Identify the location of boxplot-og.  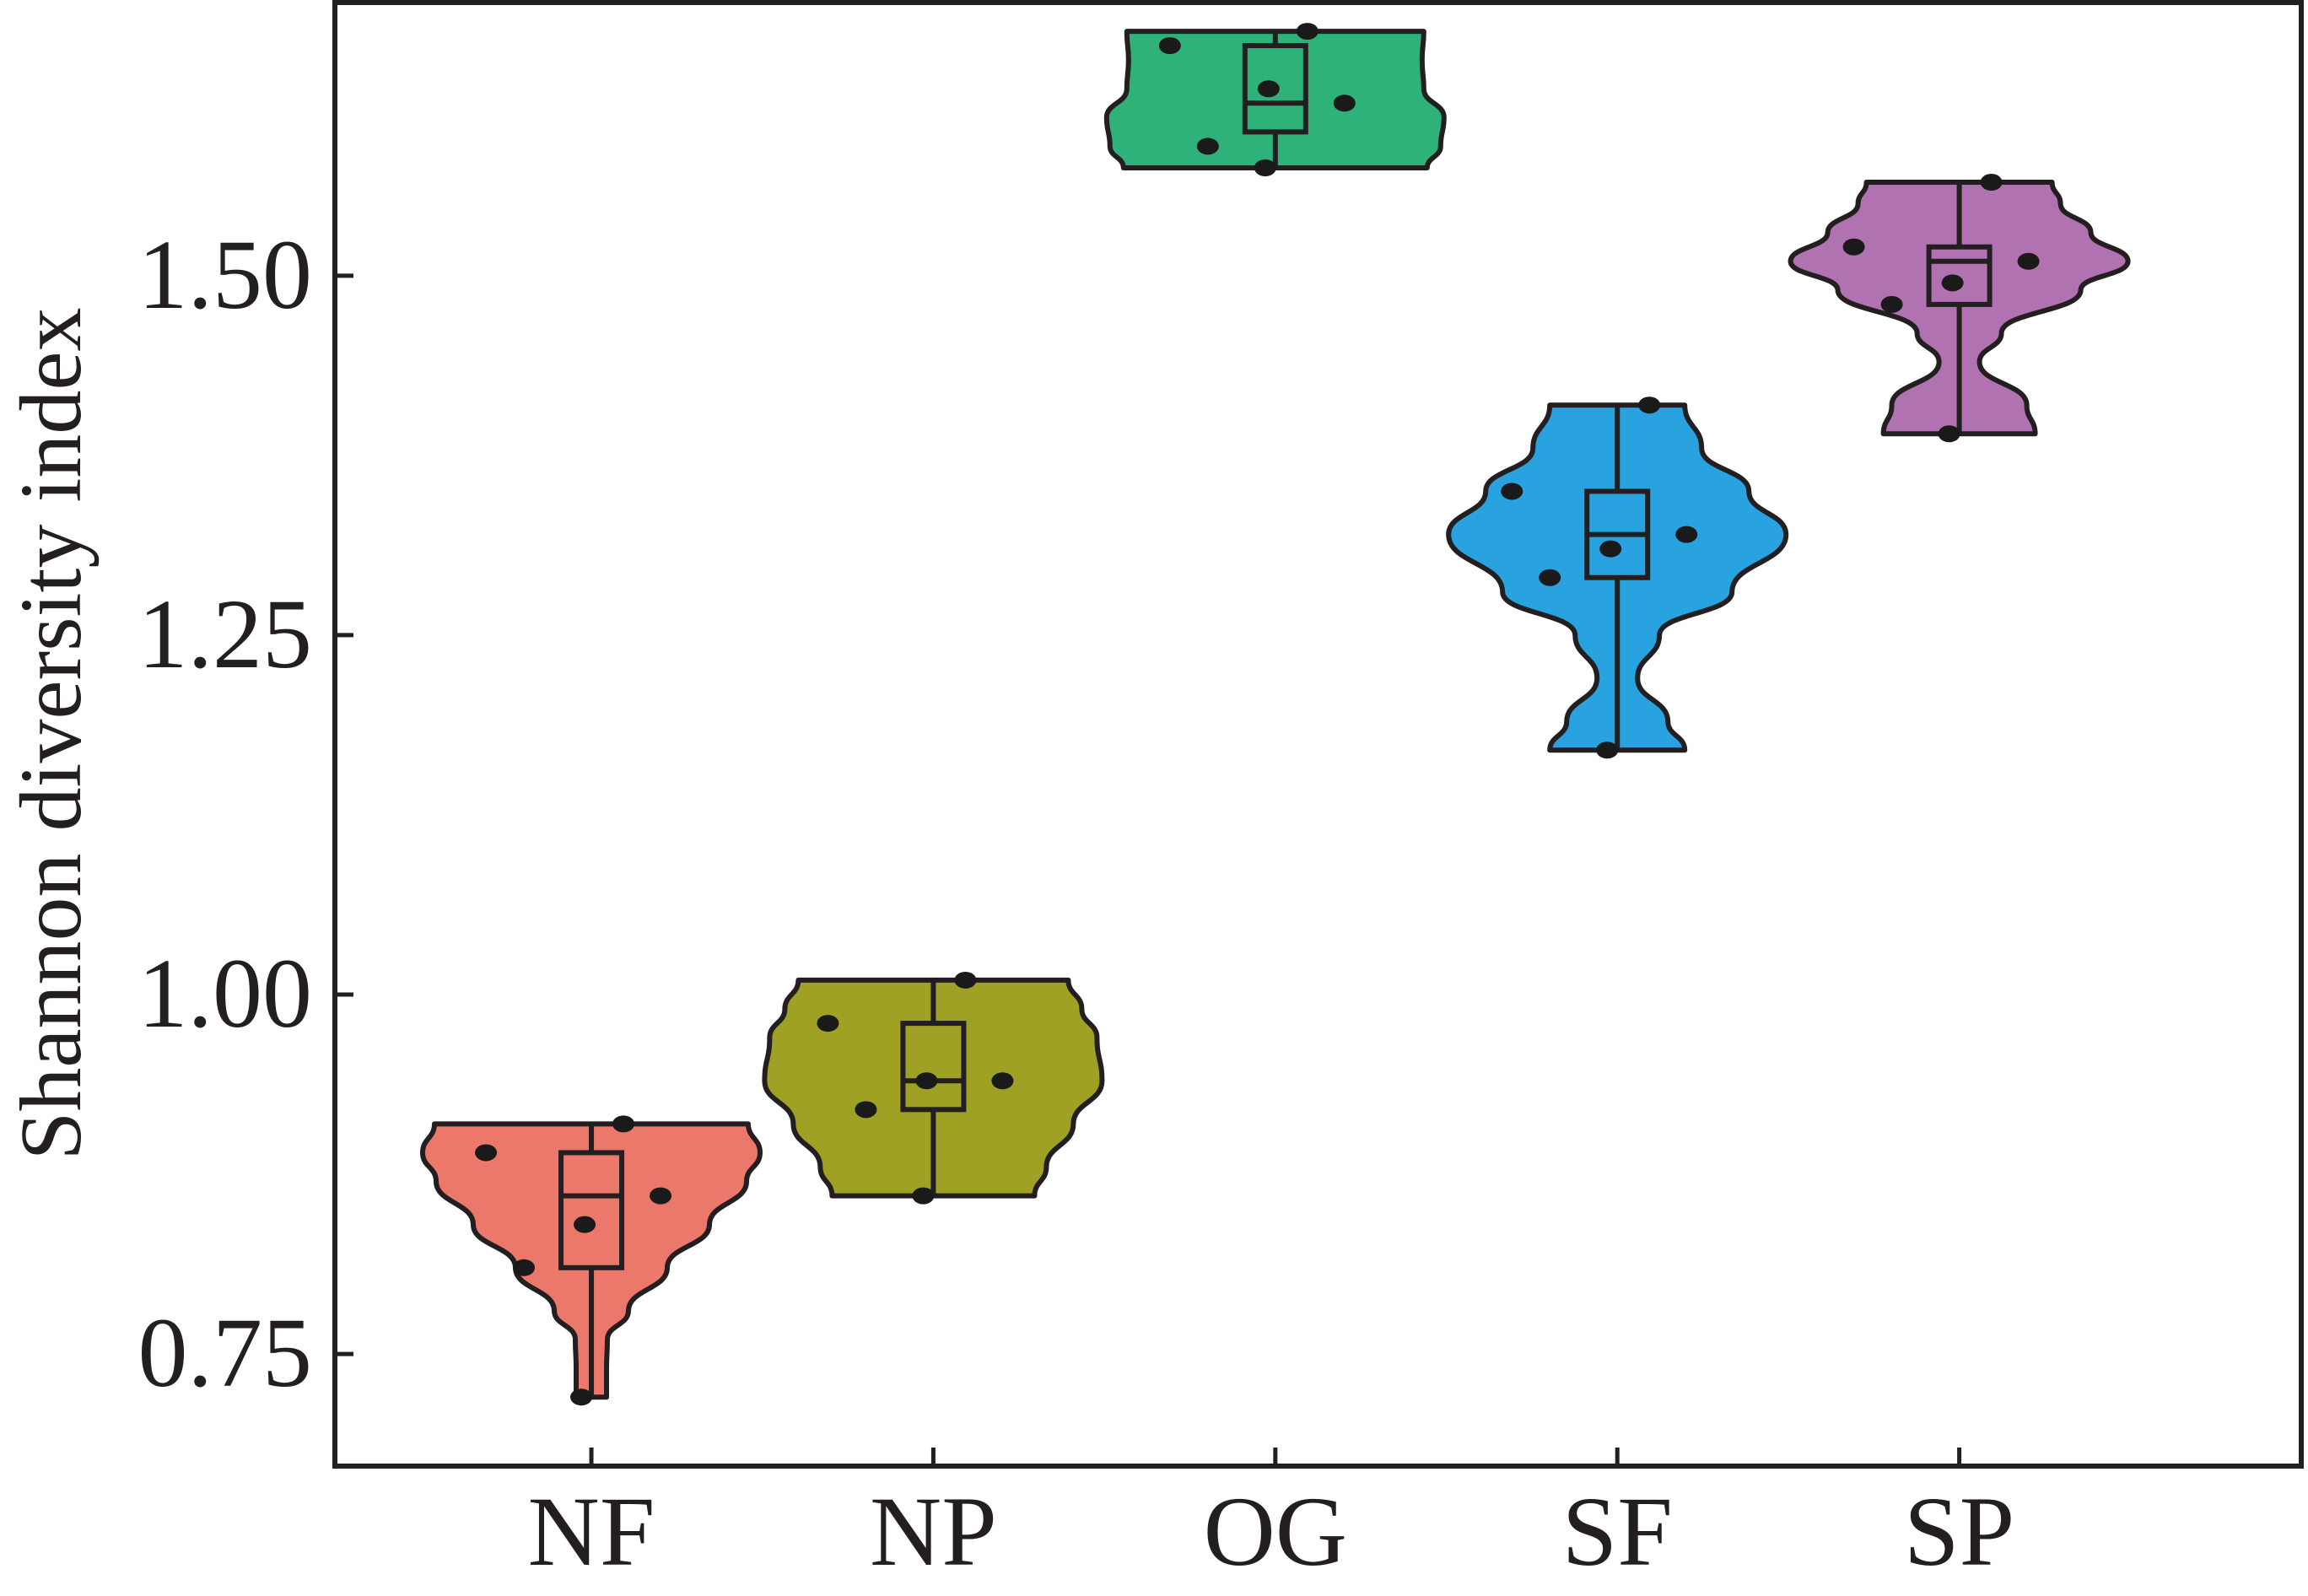
(1275, 99).